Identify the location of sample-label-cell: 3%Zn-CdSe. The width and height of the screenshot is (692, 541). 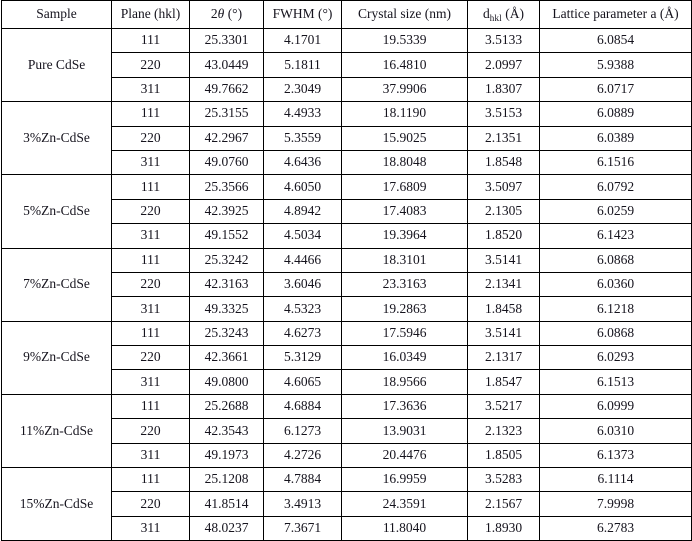
(56, 138).